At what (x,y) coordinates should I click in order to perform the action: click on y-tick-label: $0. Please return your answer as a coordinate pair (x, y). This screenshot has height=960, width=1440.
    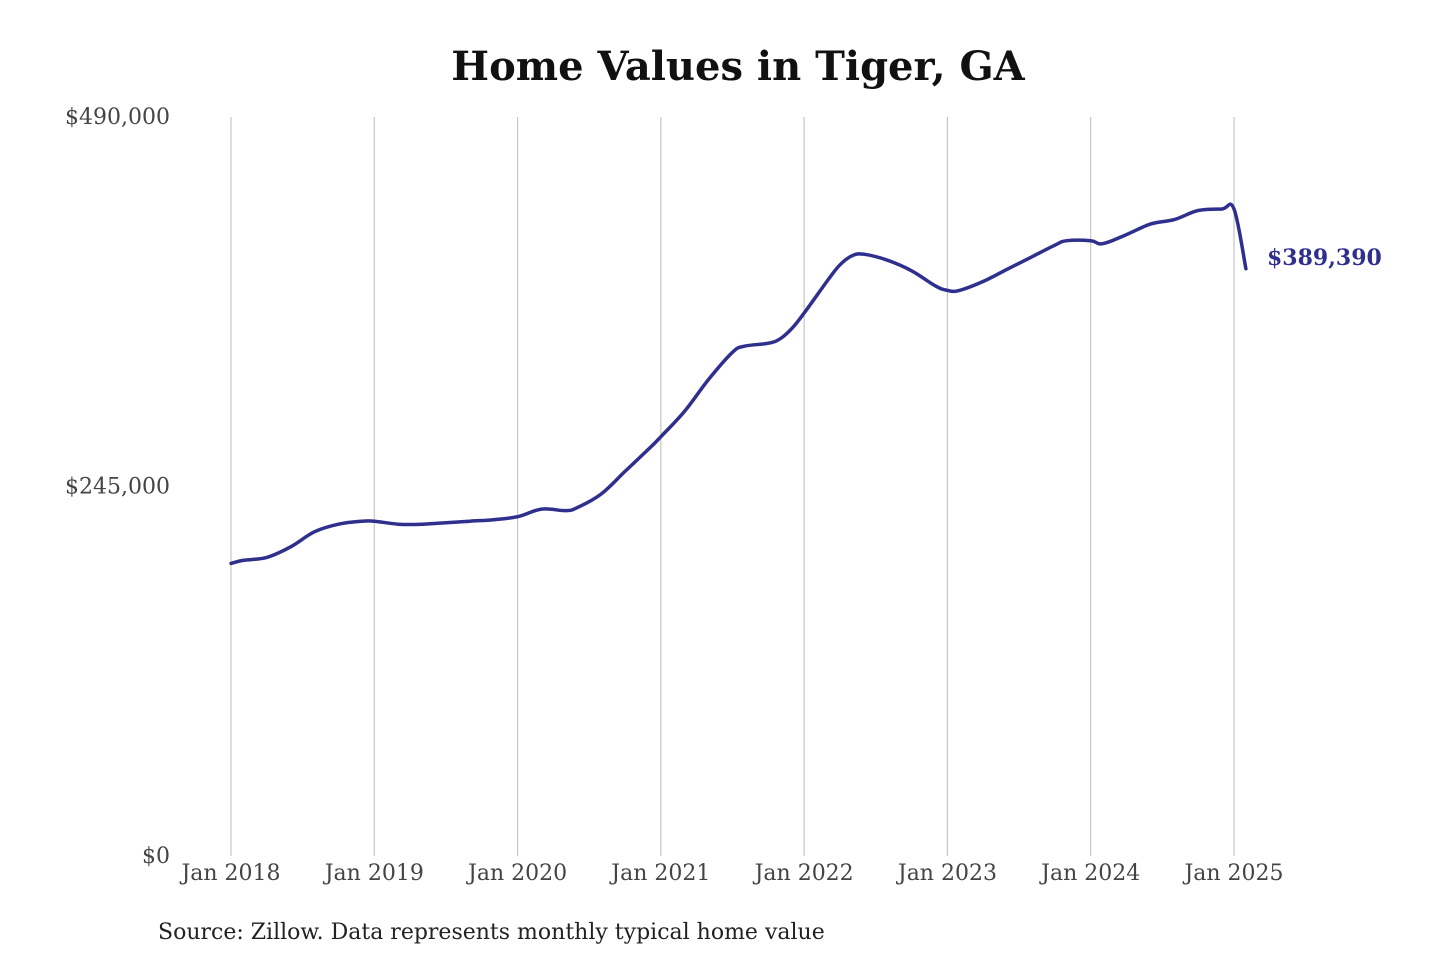
    Looking at the image, I should click on (156, 856).